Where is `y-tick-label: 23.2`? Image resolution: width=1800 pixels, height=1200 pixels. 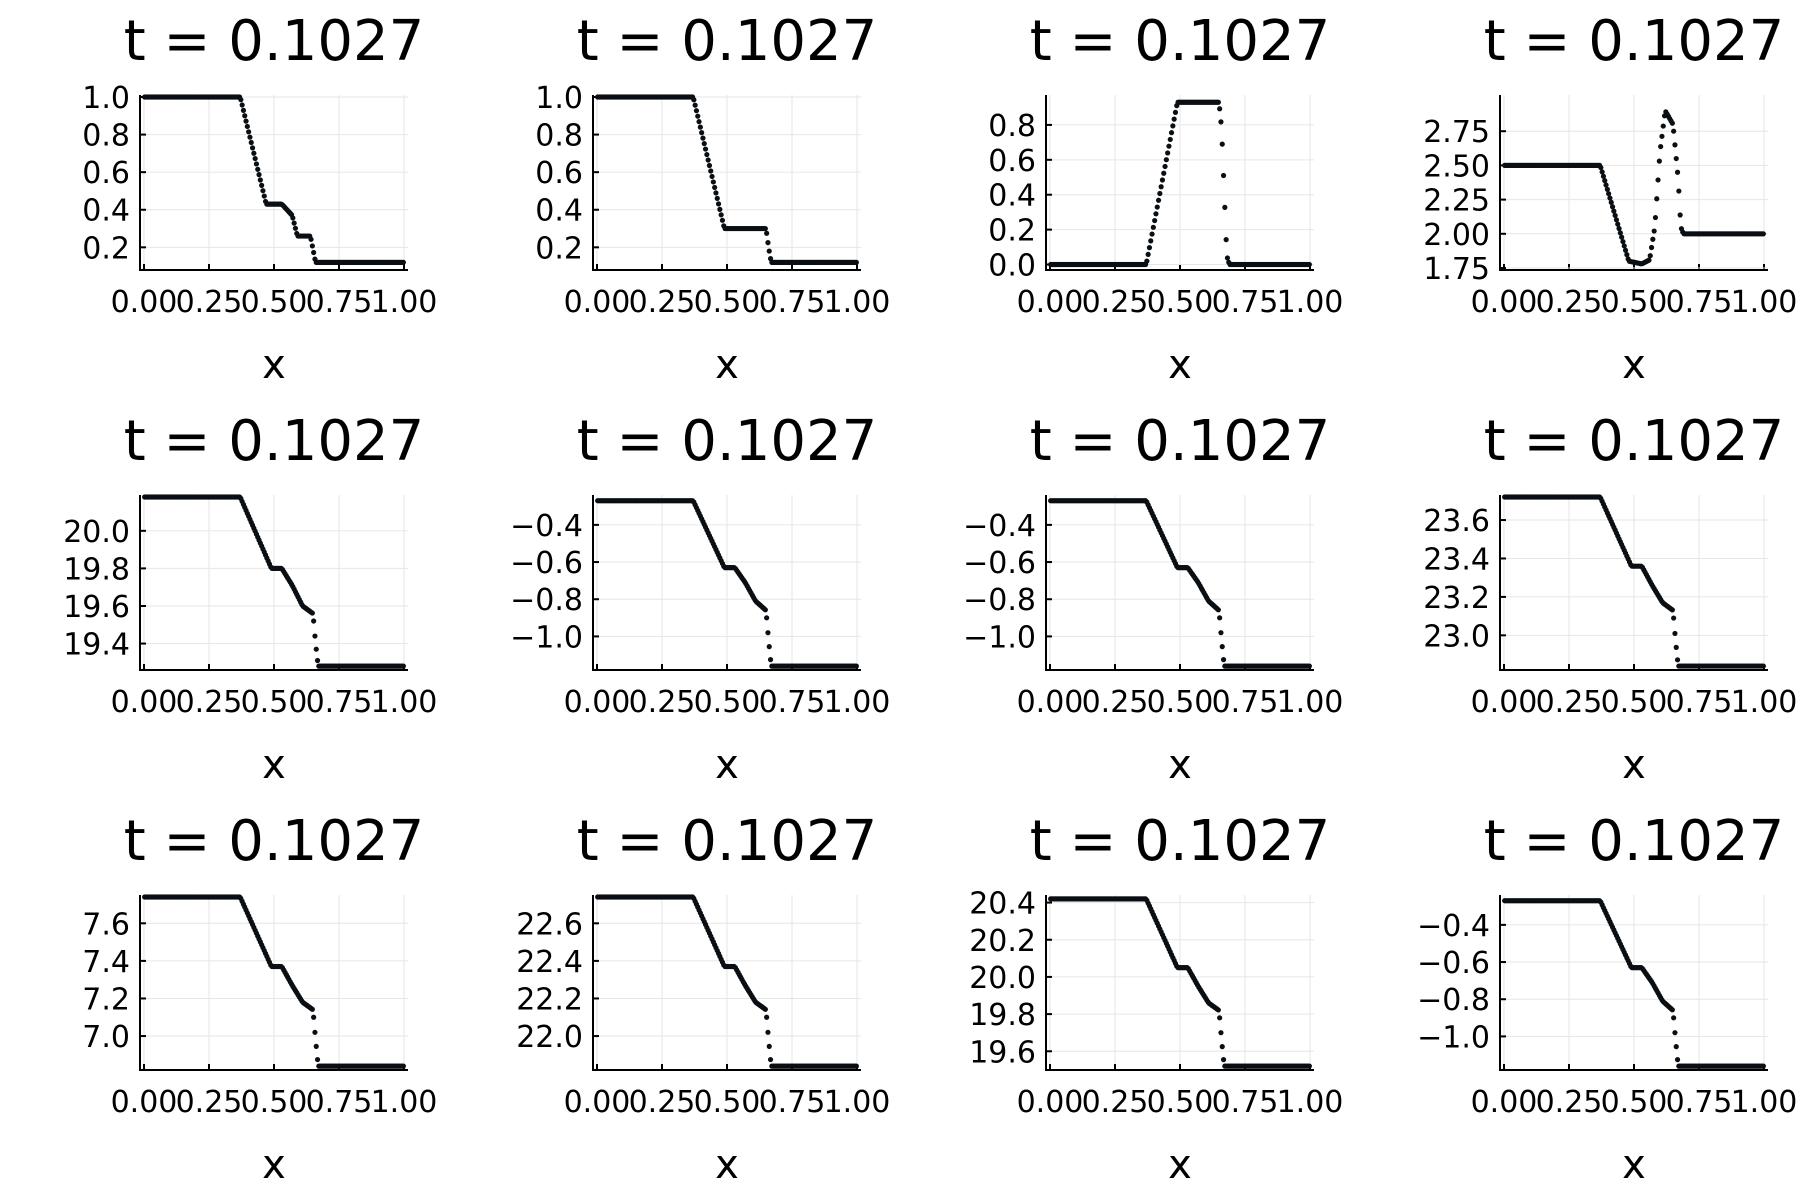
y-tick-label: 23.2 is located at coordinates (1456, 598).